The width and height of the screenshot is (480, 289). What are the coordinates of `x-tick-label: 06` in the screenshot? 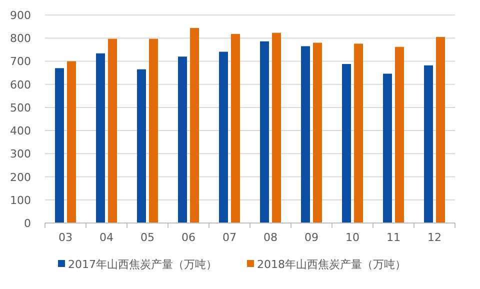 It's located at (189, 237).